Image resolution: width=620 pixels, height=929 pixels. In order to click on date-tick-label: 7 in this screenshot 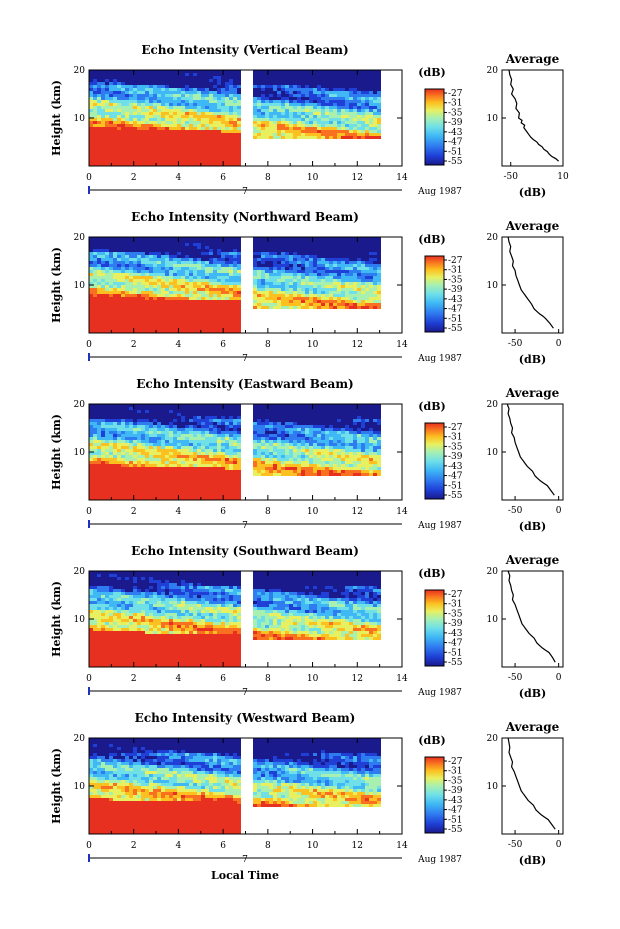, I will do `click(245, 359)`.